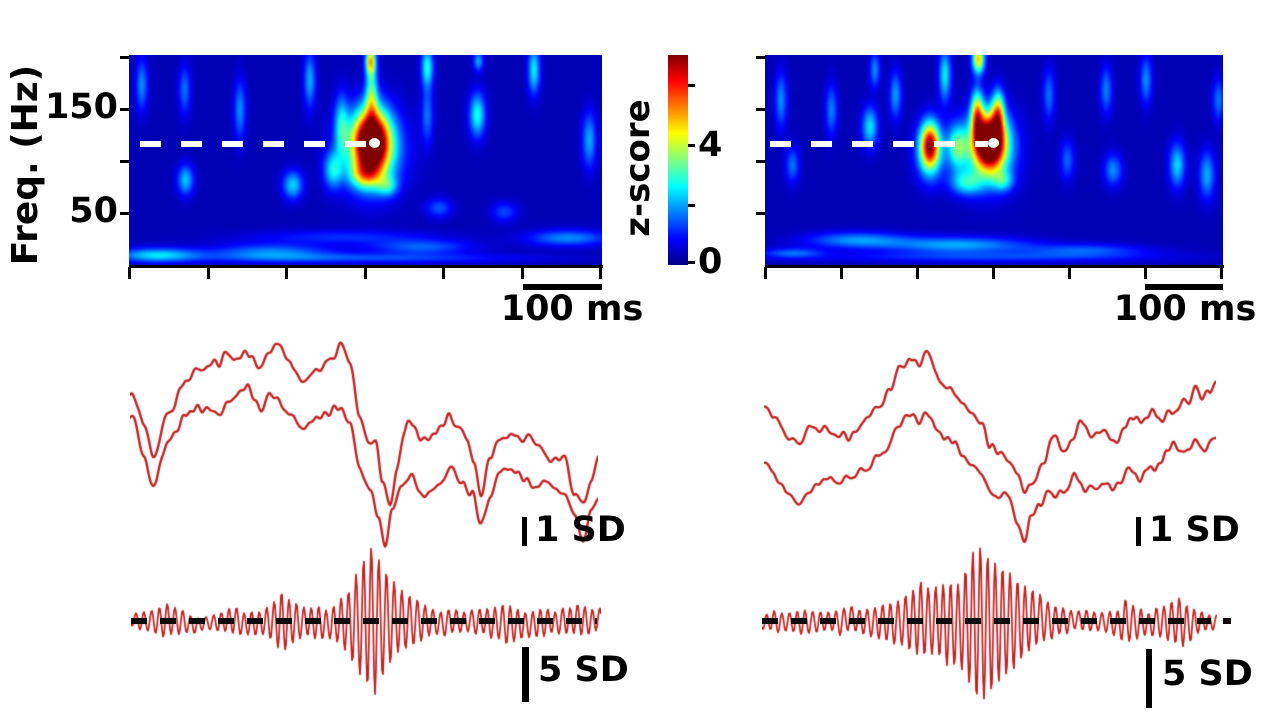 The image size is (1267, 720). Describe the element at coordinates (989, 629) in the screenshot. I see `ripple-trace-right` at that location.